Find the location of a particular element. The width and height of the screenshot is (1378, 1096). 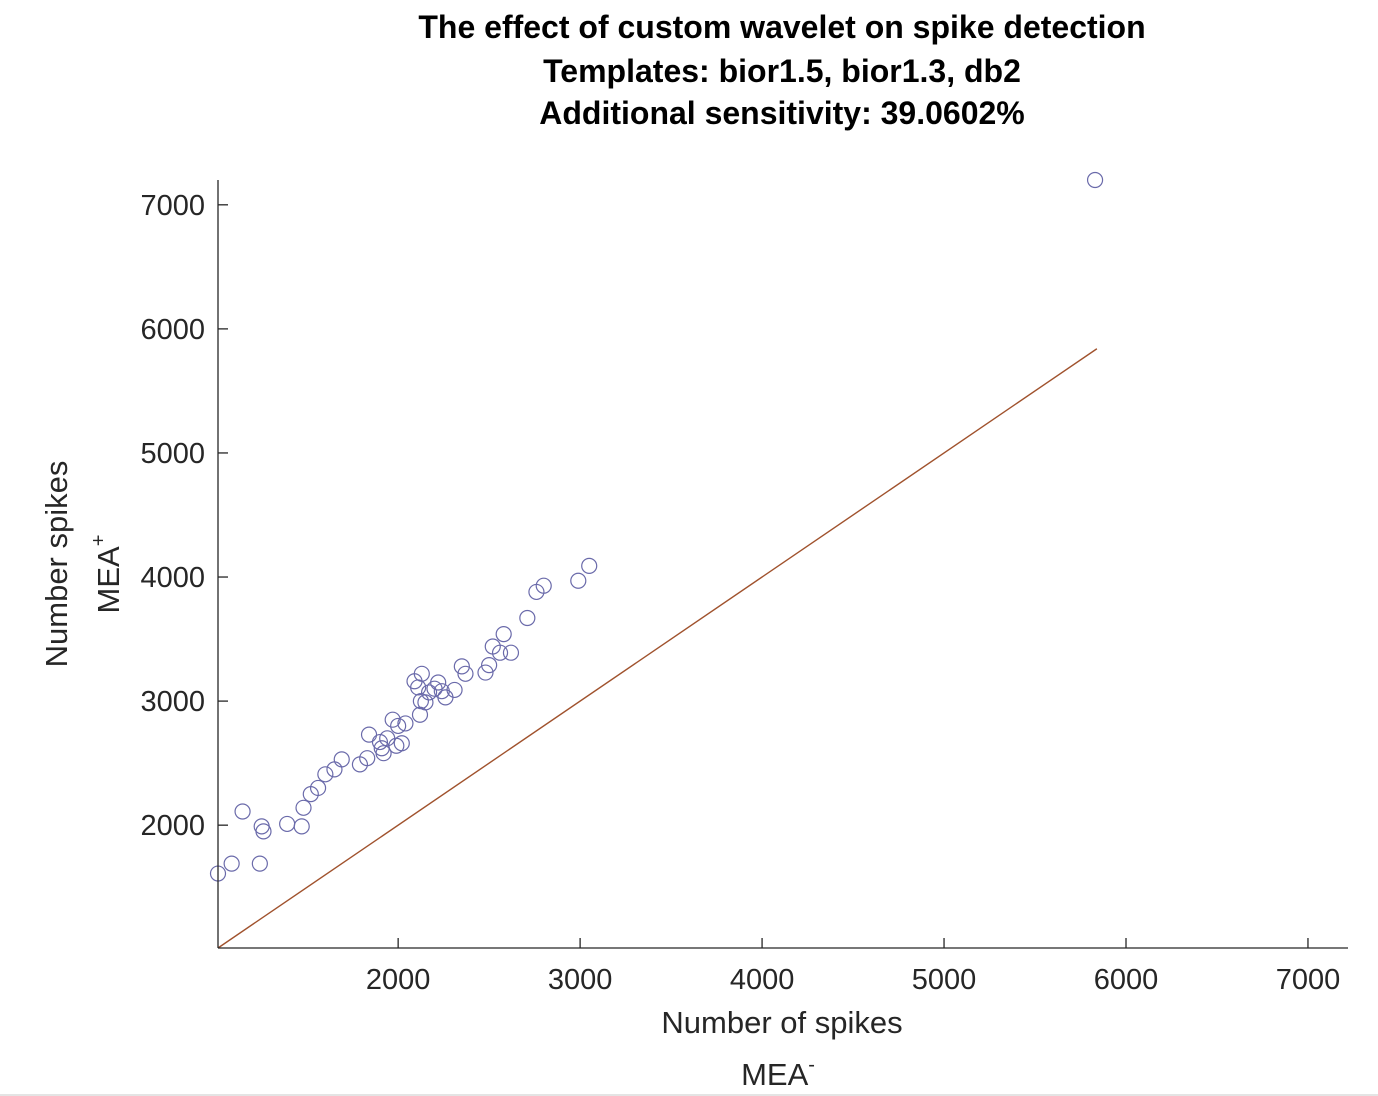

x-axis-label-sub: MEA- is located at coordinates (778, 1073).